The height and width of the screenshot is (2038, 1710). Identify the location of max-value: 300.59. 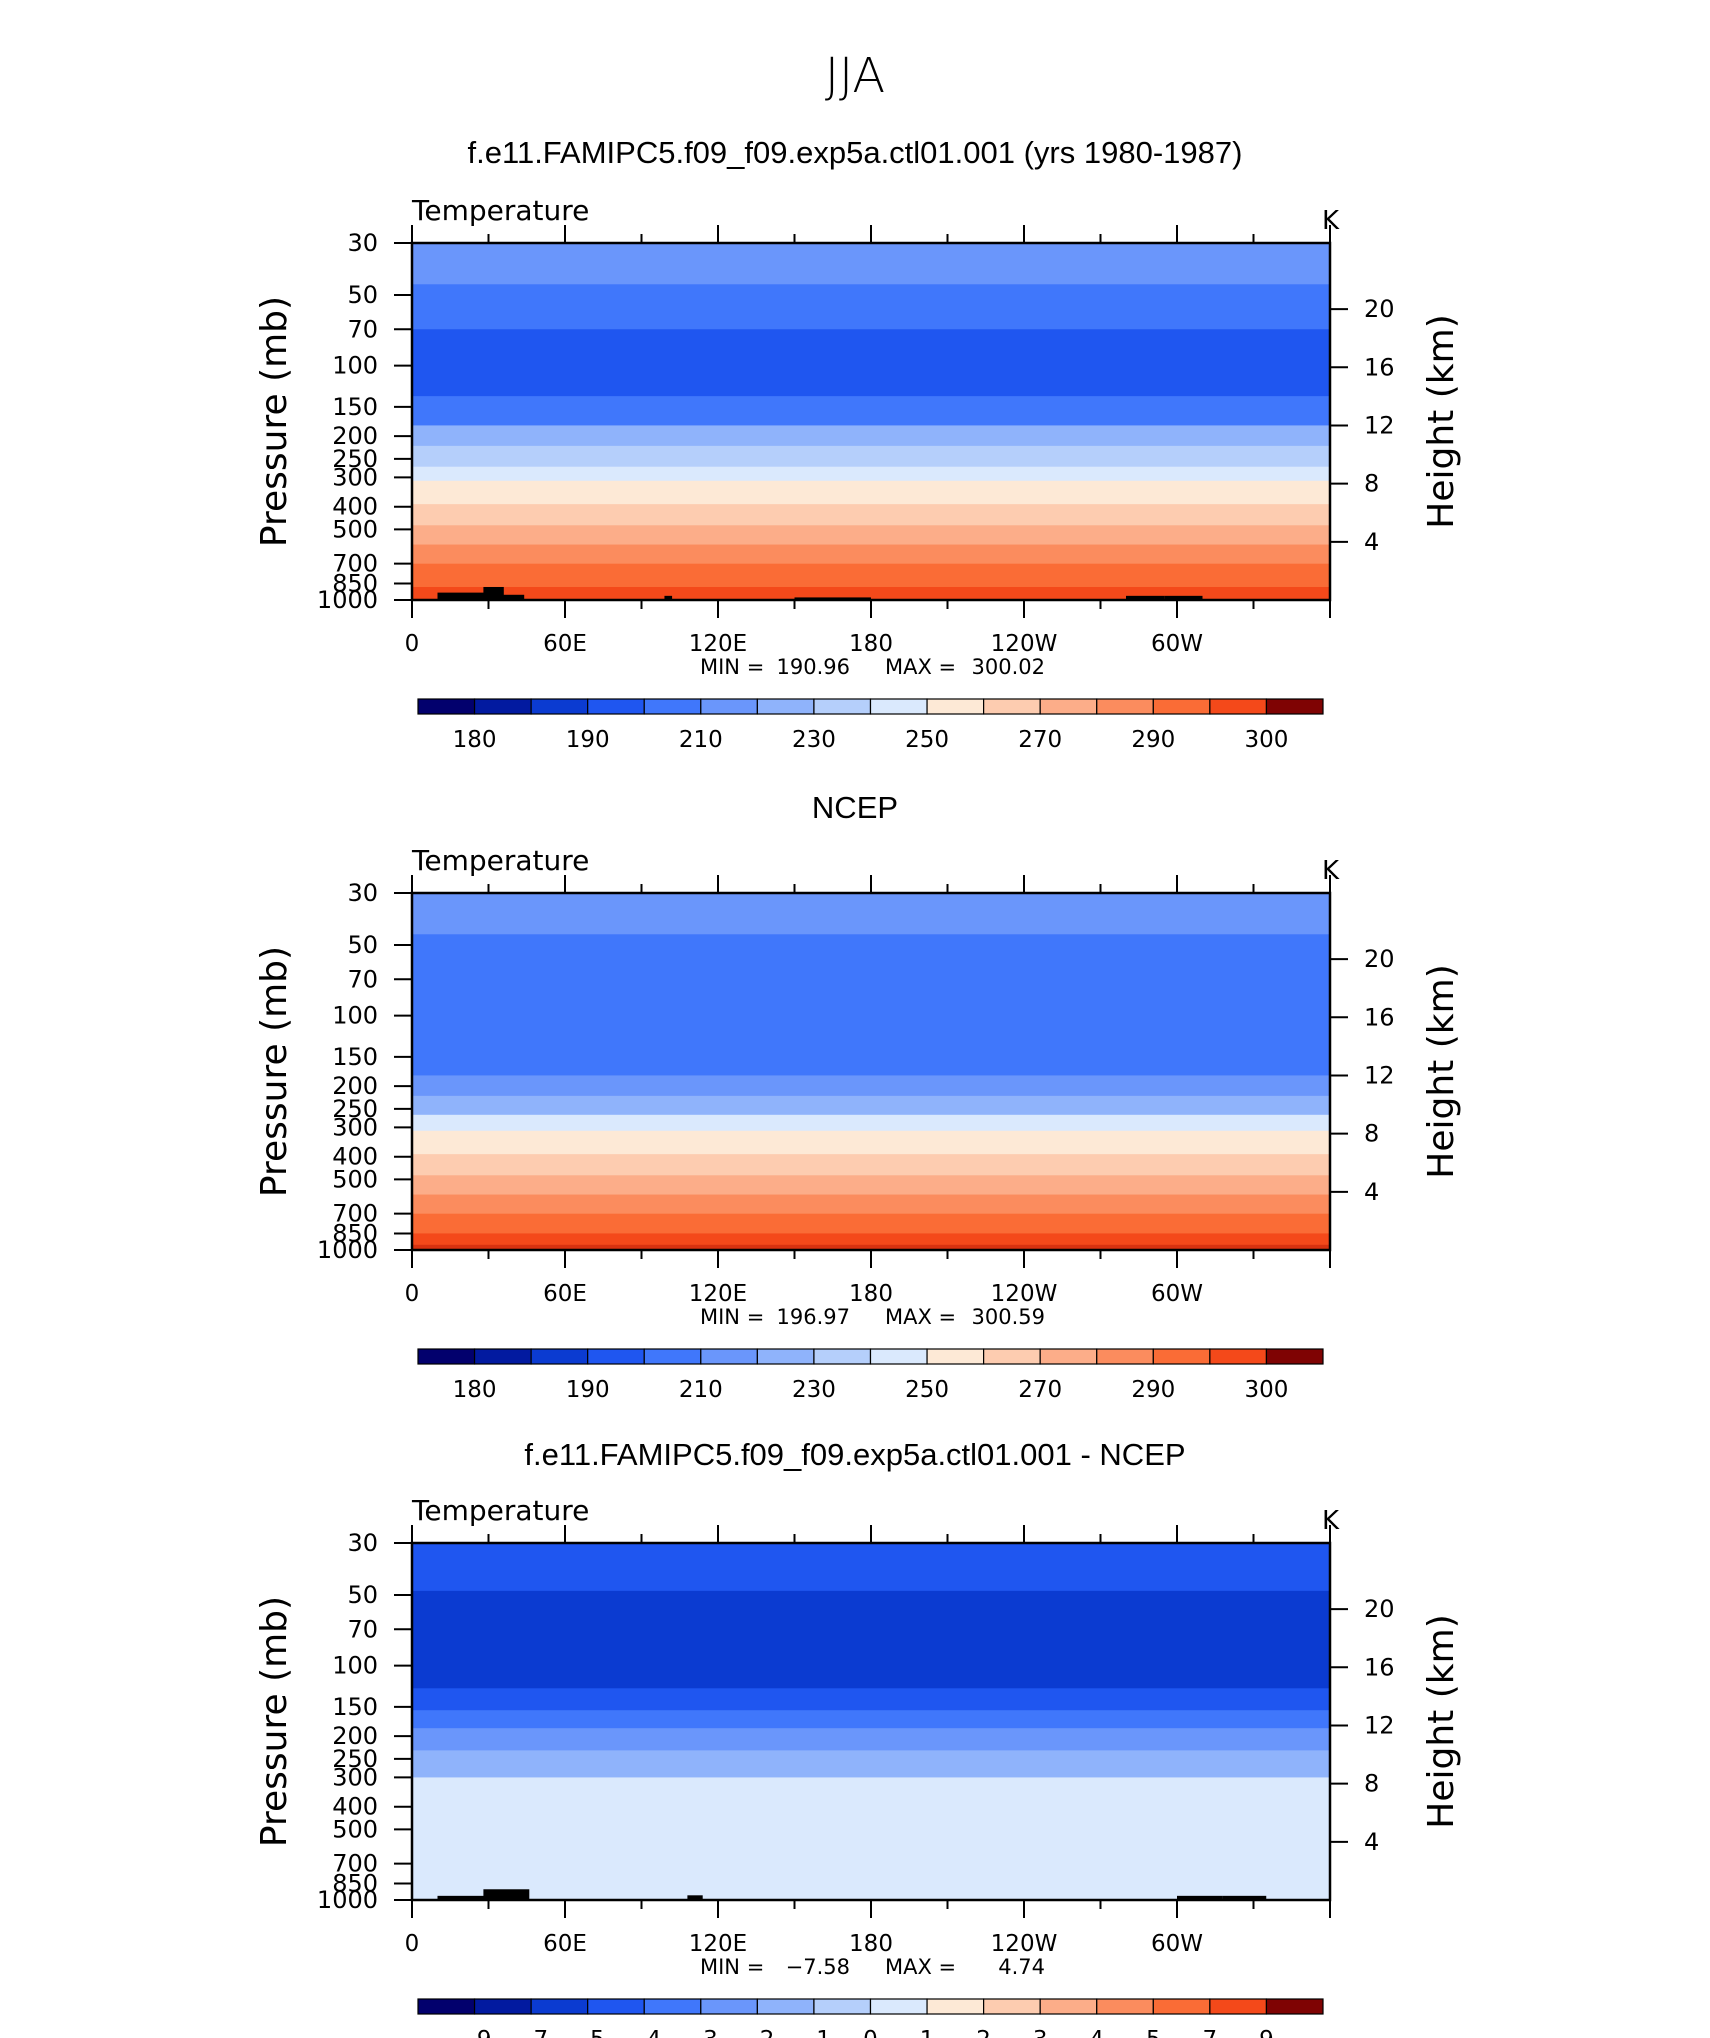
(1008, 1317).